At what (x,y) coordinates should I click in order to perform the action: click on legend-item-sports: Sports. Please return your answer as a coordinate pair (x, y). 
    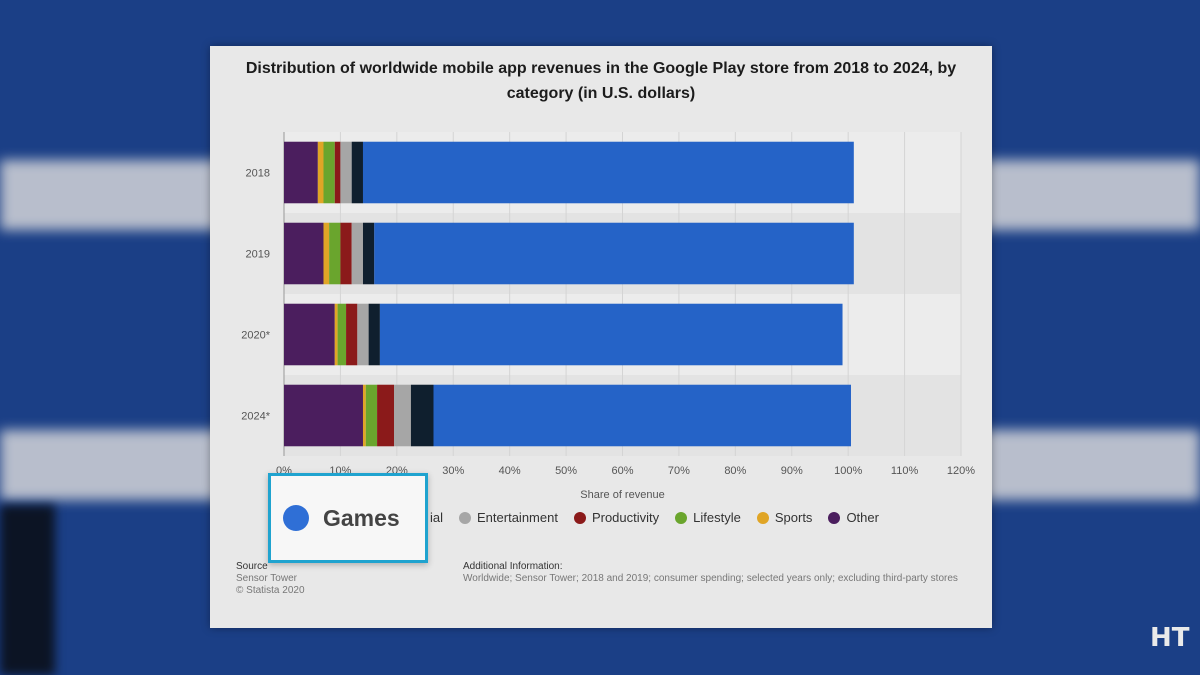
    Looking at the image, I should click on (784, 517).